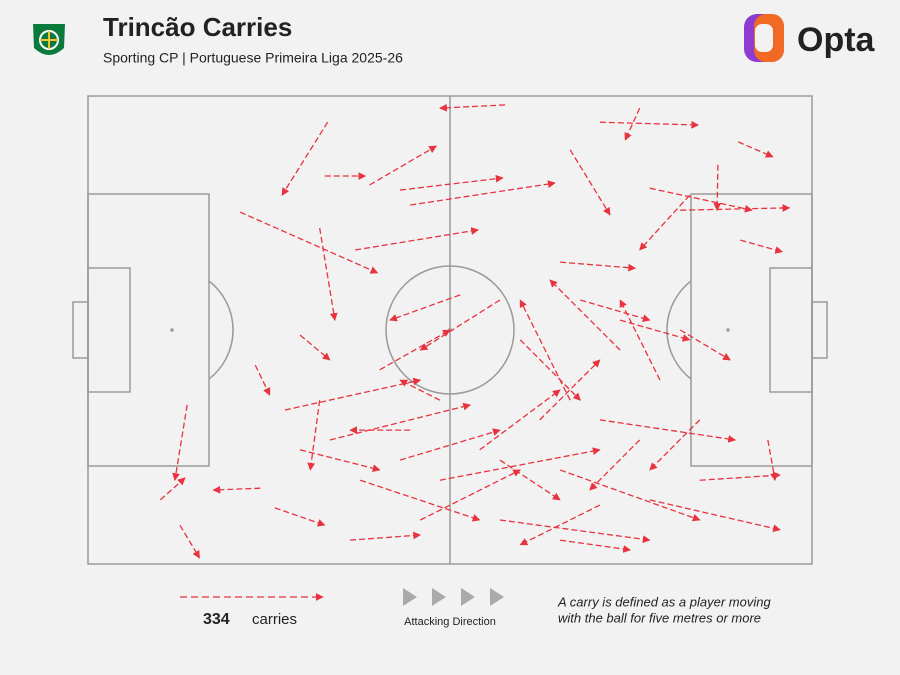  Describe the element at coordinates (49, 39) in the screenshot. I see `club-badge` at that location.